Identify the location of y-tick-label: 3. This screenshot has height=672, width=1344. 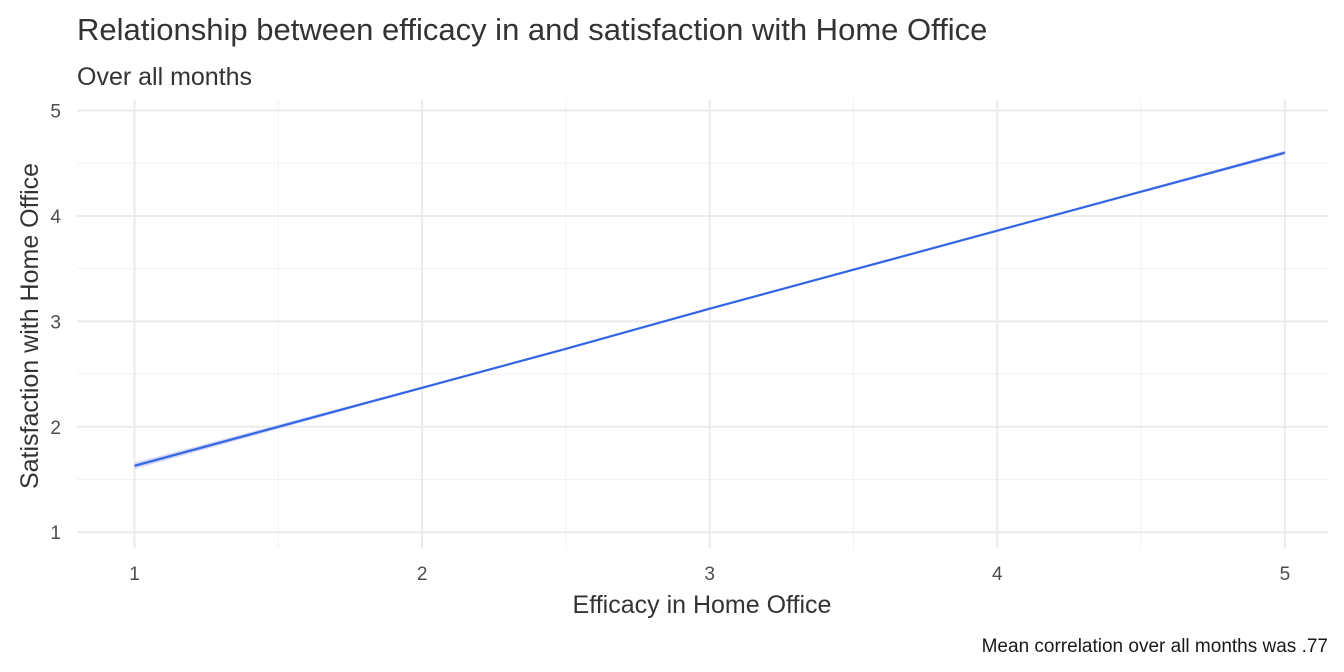
(55, 322).